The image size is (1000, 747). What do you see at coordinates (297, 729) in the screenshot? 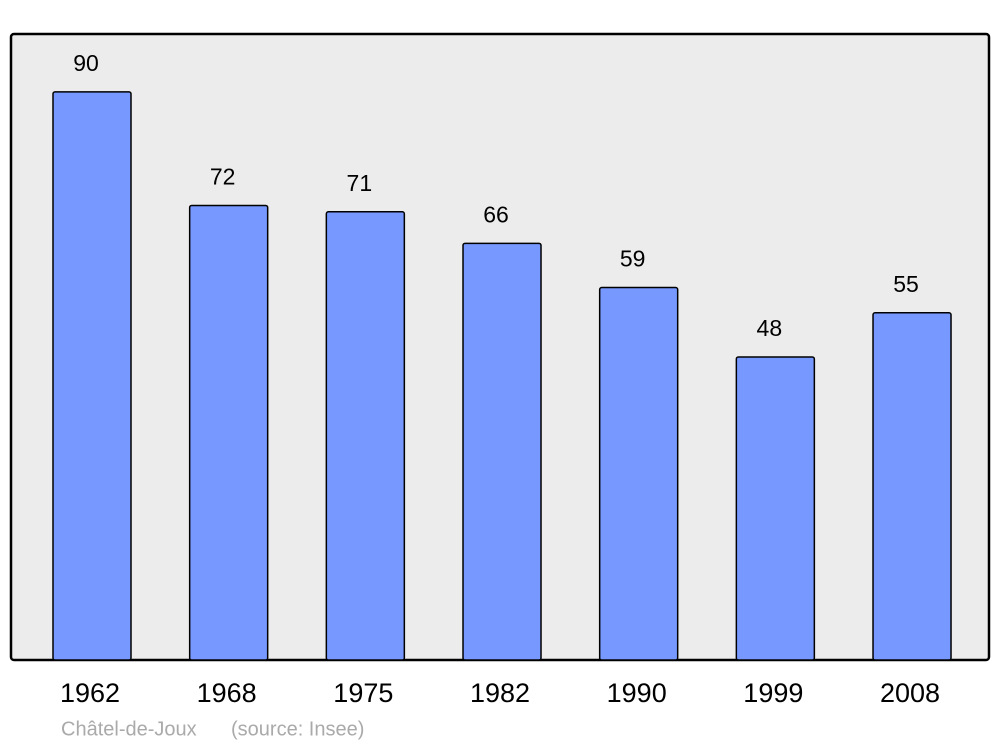
I see `source: (source: Insee)` at bounding box center [297, 729].